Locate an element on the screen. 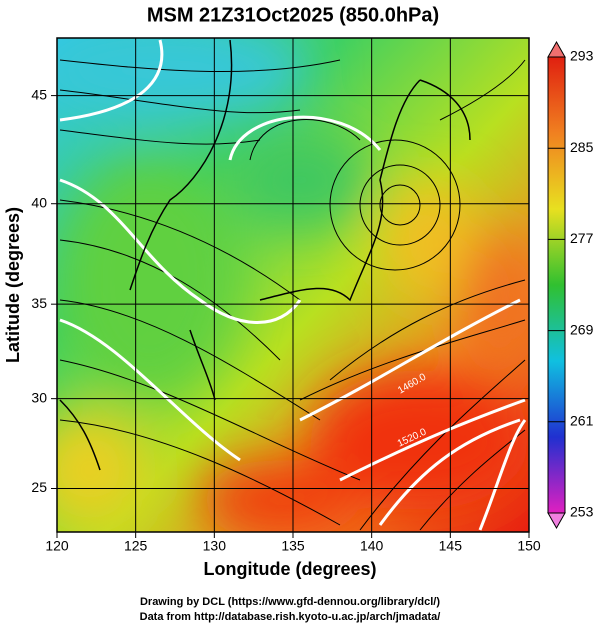 This screenshot has width=599, height=630. x-axis-label: Longitude (degrees) is located at coordinates (289, 569).